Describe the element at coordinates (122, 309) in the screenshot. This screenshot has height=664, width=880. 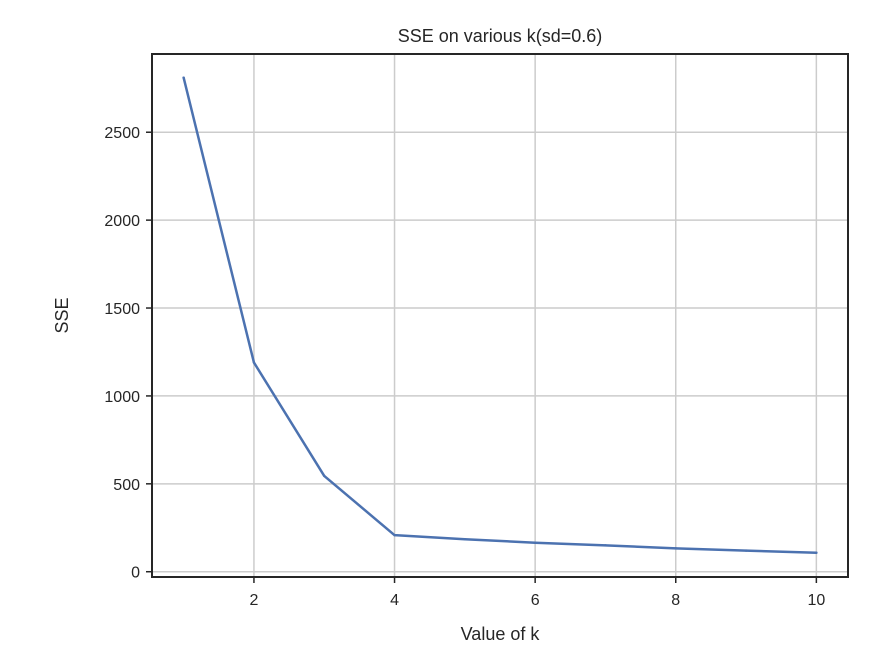
I see `y-tick-label: 1500` at that location.